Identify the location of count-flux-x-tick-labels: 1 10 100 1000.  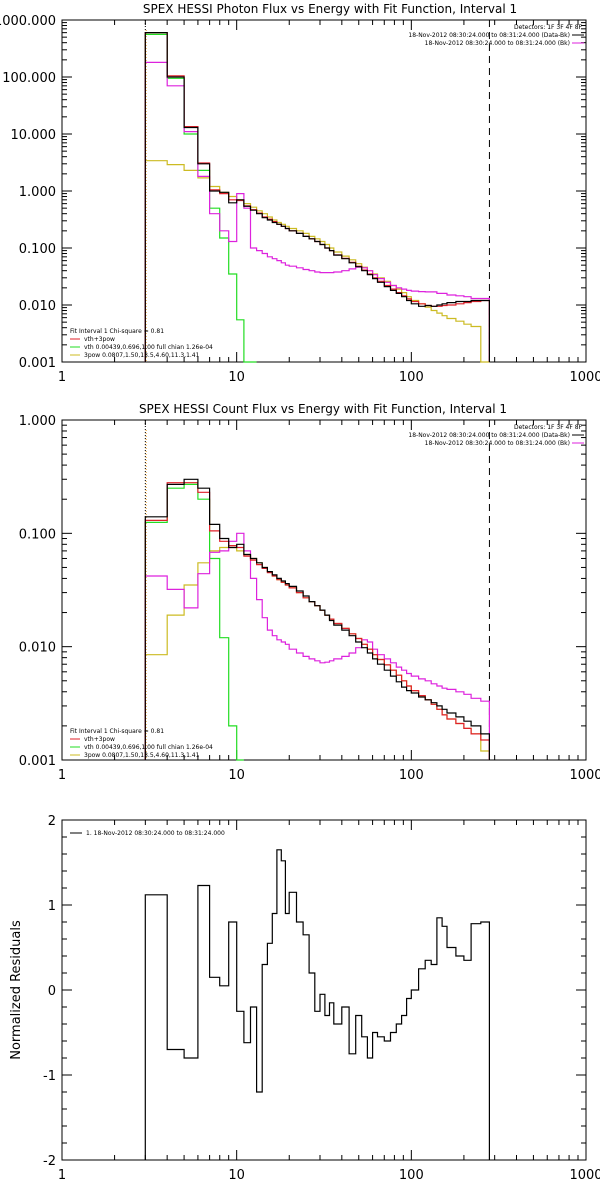
(329, 775).